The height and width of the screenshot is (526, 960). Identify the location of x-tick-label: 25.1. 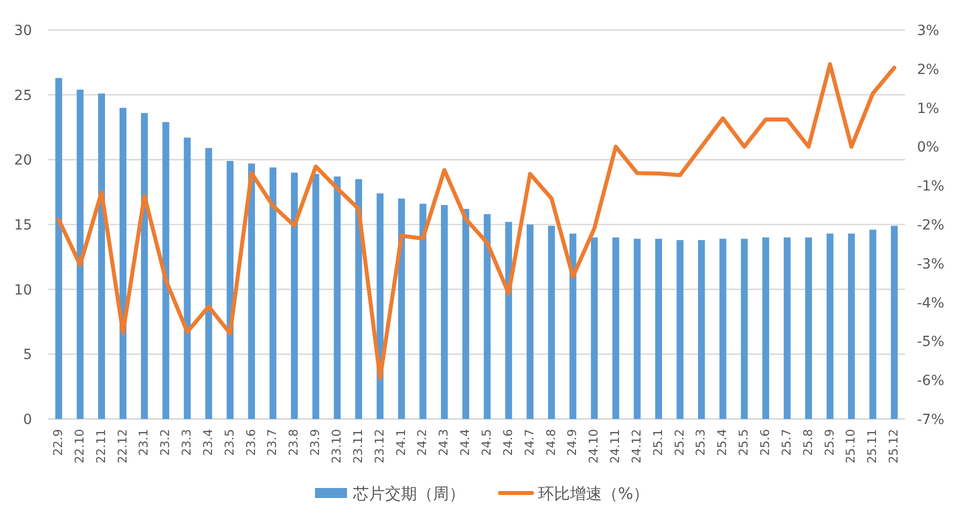
(657, 442).